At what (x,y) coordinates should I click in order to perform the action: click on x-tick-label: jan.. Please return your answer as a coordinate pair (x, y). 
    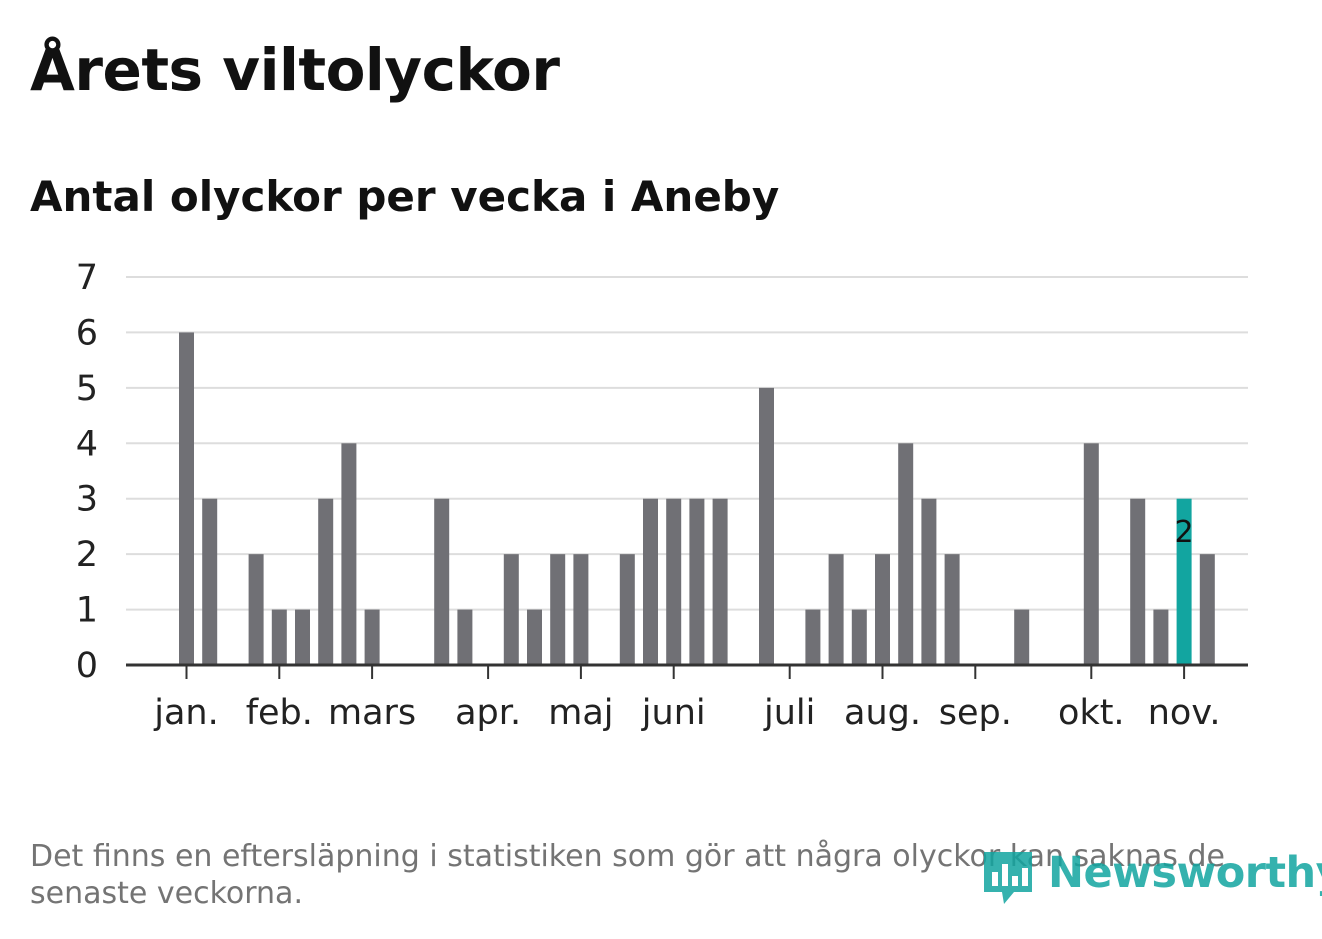
    Looking at the image, I should click on (185, 713).